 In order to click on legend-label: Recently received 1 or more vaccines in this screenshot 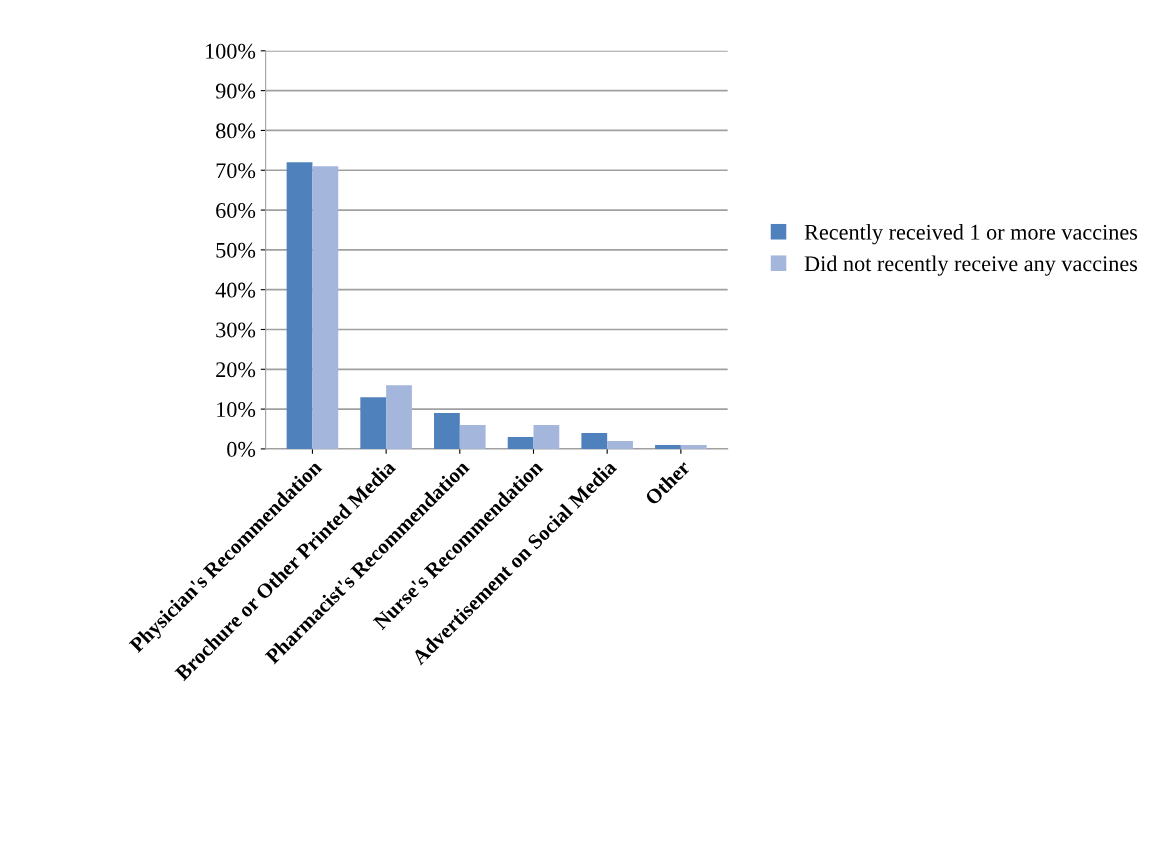, I will do `click(971, 234)`.